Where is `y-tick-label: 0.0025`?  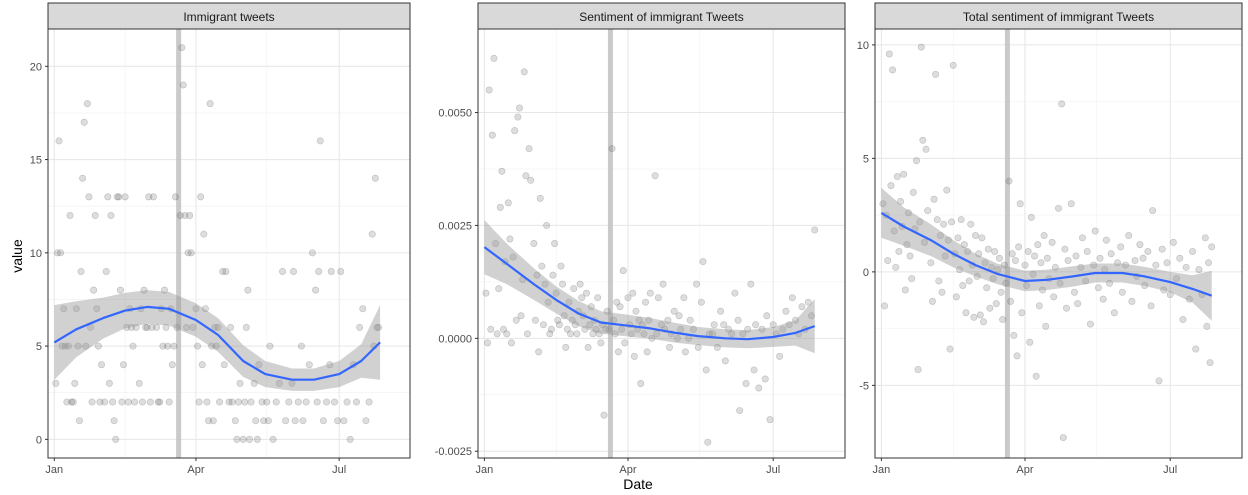 y-tick-label: 0.0025 is located at coordinates (455, 226).